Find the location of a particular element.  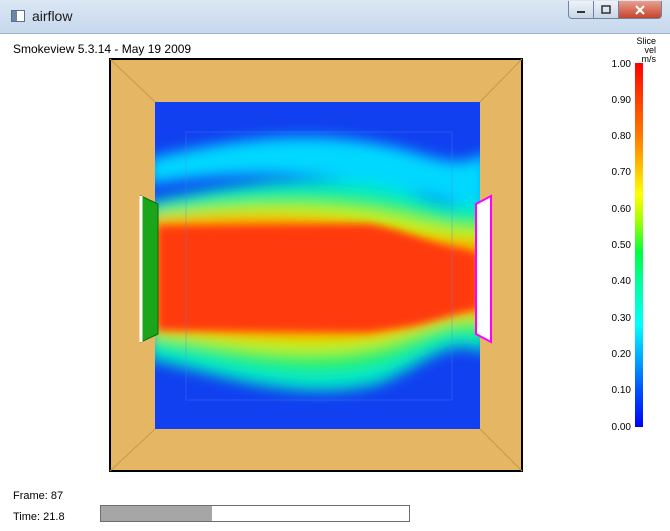

colorbar-header: Slice vel m/s is located at coordinates (646, 50).